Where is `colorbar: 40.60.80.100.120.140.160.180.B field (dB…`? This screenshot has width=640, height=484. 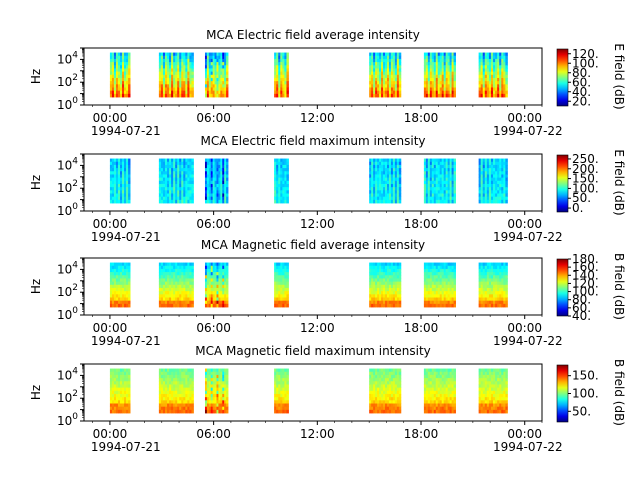
colorbar: 40.60.80.100.120.140.160.180.B field (dB… is located at coordinates (591, 287).